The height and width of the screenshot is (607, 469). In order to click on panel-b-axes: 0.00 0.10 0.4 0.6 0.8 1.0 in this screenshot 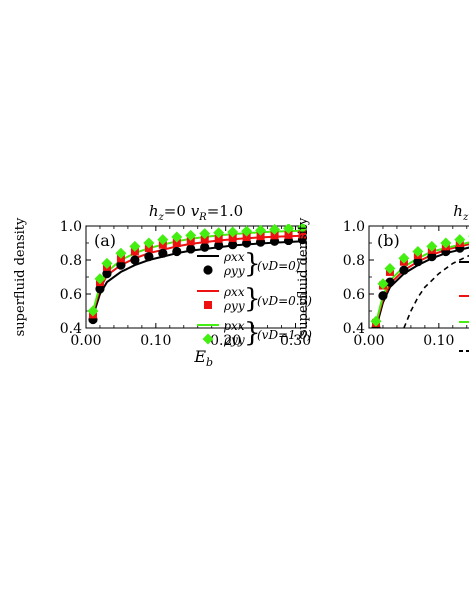, I will do `click(406, 284)`.